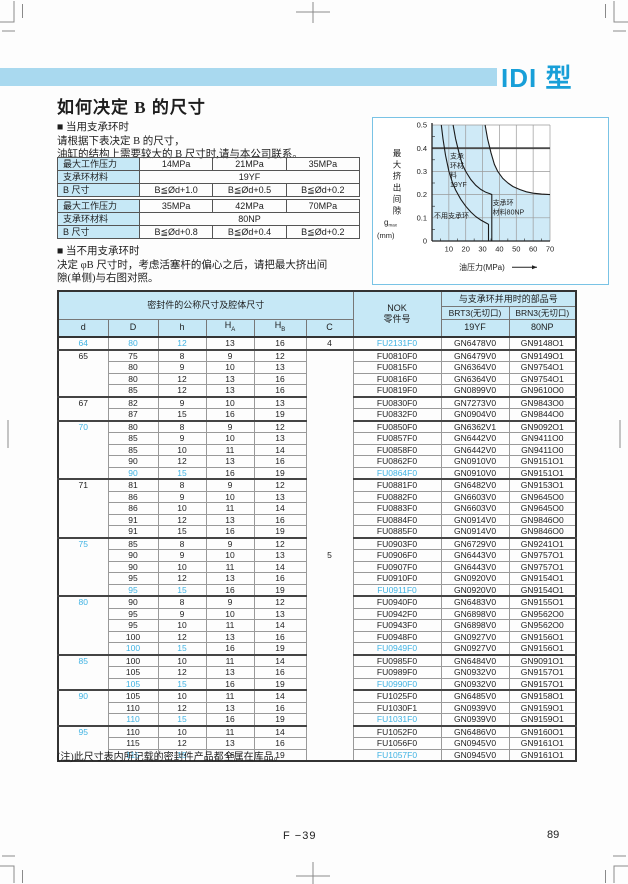 The image size is (628, 884). Describe the element at coordinates (457, 156) in the screenshot. I see `svg-text: 支承` at that location.